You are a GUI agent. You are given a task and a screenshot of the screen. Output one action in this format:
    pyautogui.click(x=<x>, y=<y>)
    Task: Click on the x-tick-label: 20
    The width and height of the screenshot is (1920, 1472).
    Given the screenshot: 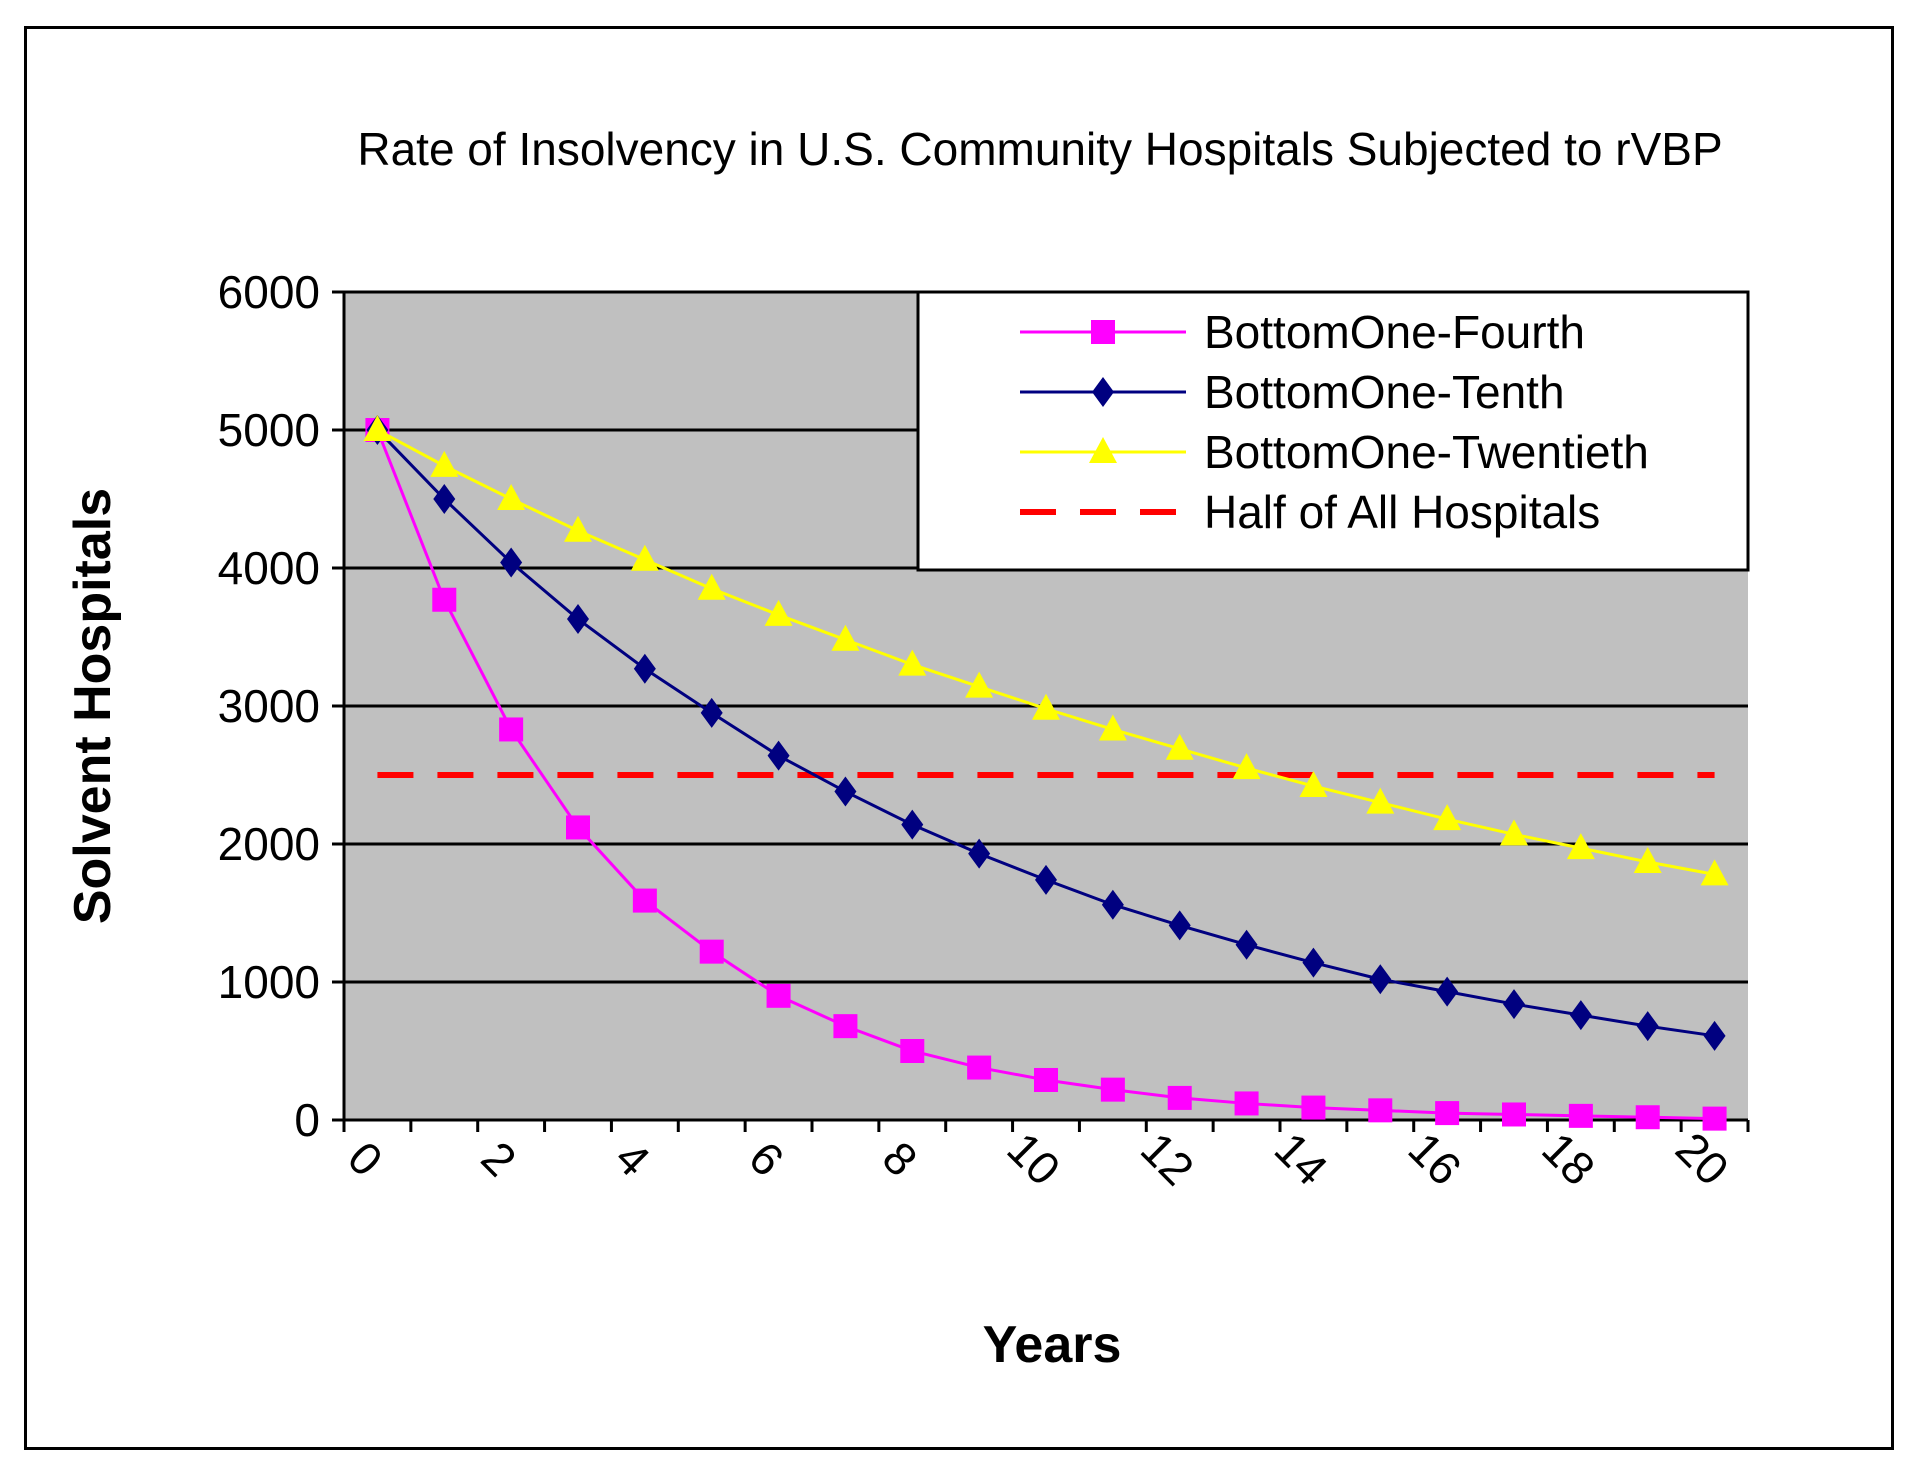 What is the action you would take?
    pyautogui.click(x=1702, y=1158)
    